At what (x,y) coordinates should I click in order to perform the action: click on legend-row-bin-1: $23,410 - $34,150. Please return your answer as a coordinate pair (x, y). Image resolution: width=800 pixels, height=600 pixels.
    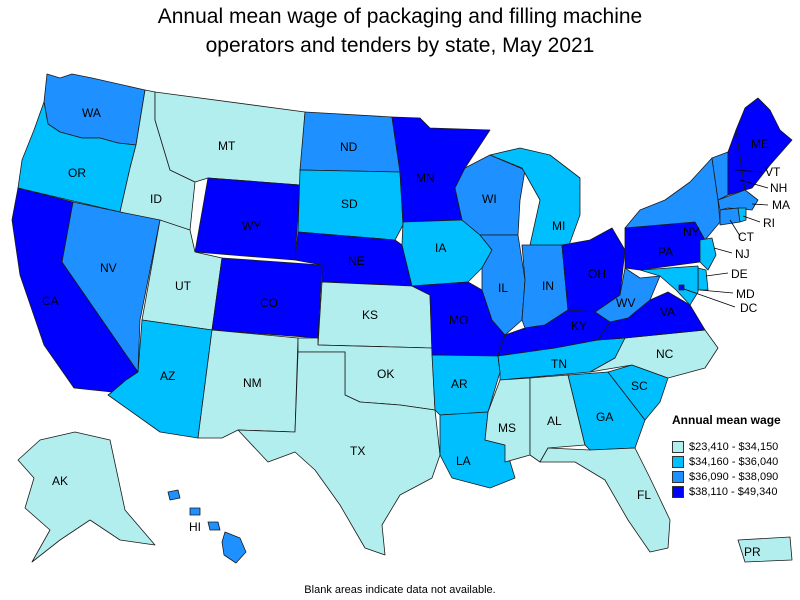
    Looking at the image, I should click on (736, 446).